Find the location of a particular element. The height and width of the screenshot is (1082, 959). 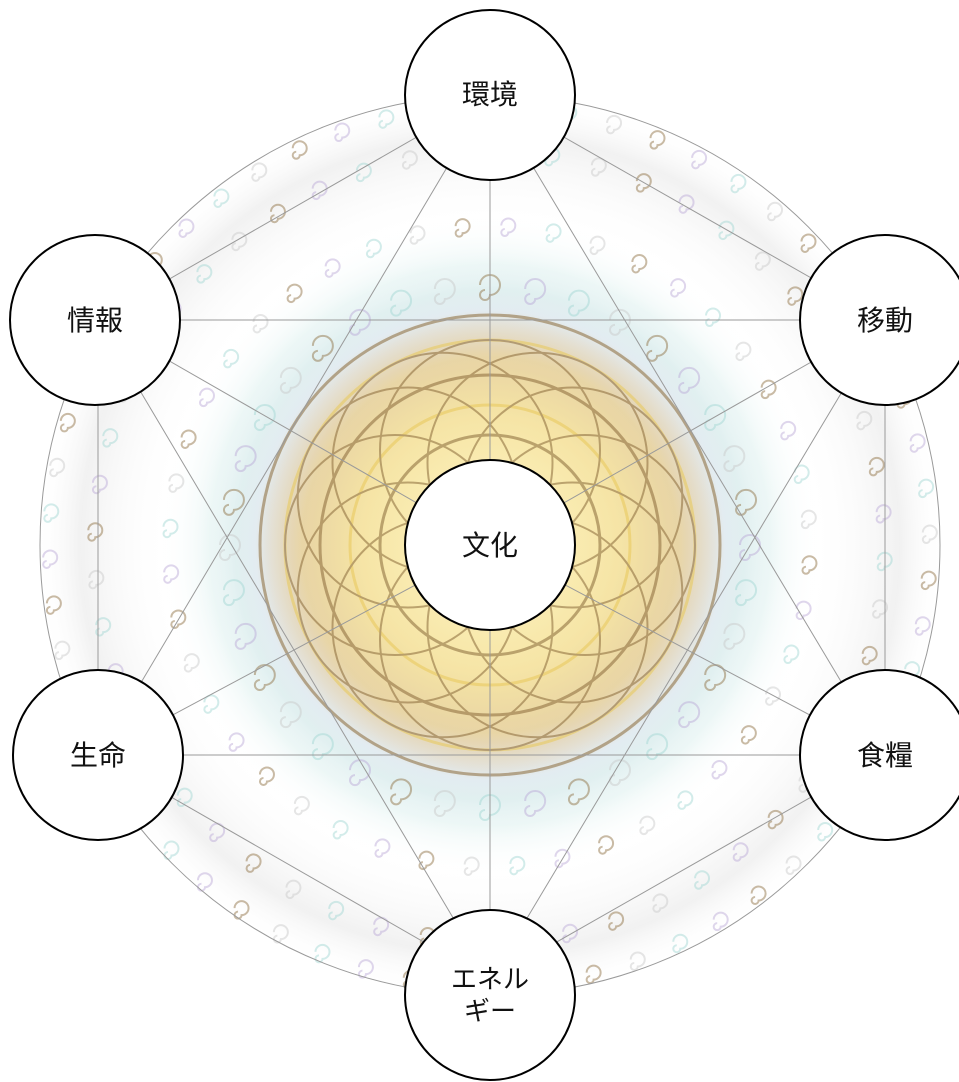

node-top: 環境 is located at coordinates (490, 95).